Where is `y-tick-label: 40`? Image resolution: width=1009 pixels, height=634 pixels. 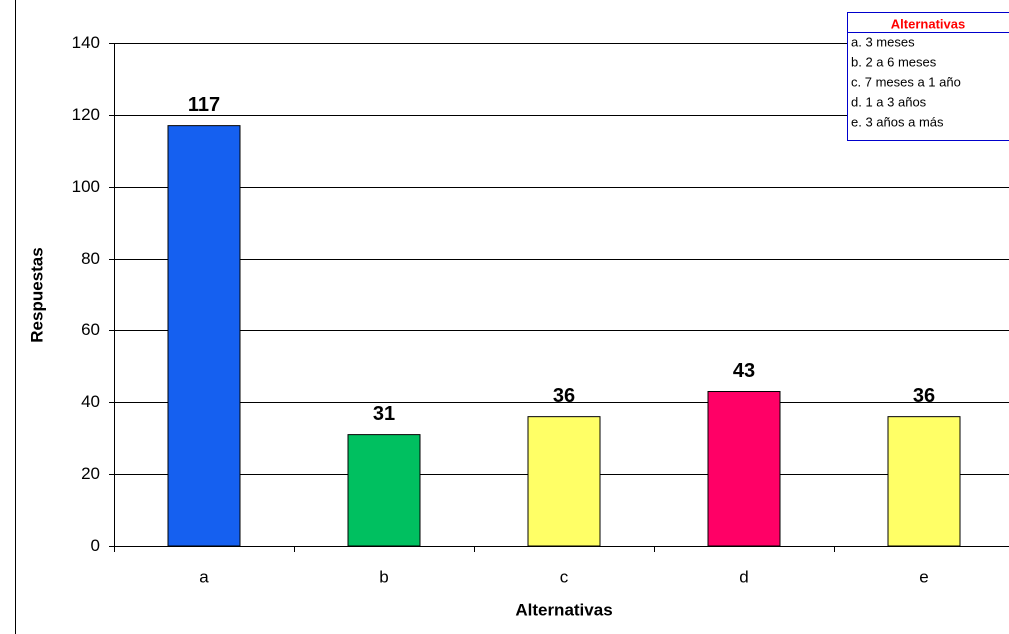
y-tick-label: 40 is located at coordinates (90, 401).